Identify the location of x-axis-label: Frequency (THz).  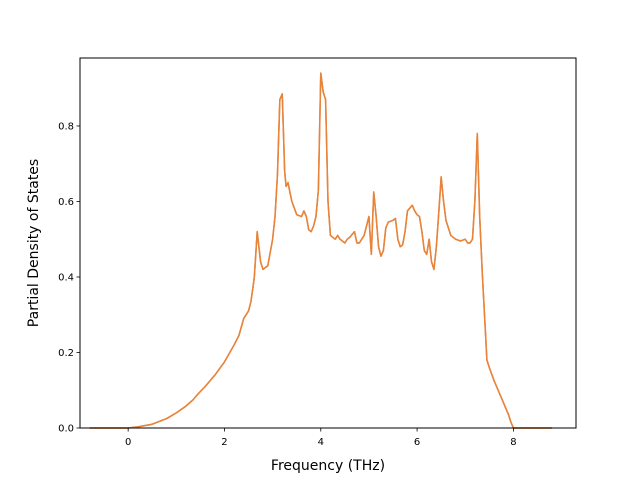
(328, 466).